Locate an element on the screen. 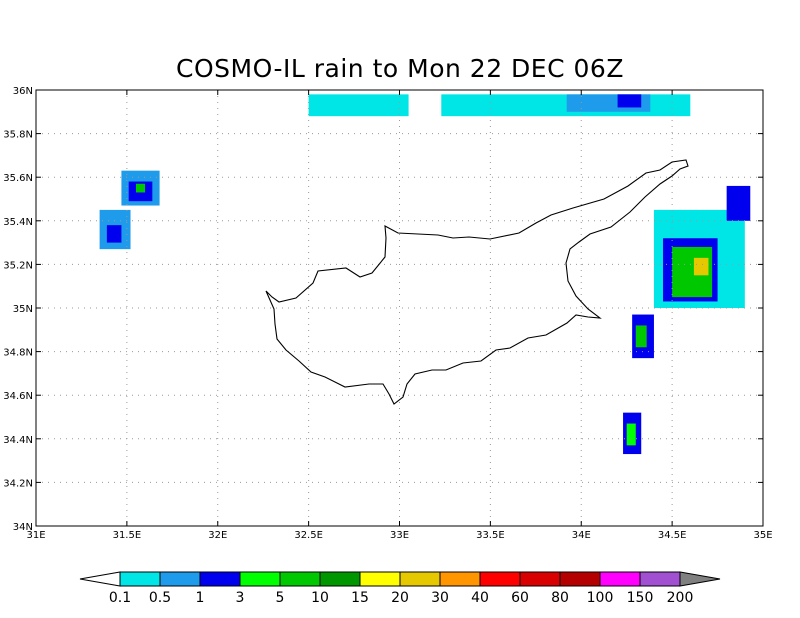 The width and height of the screenshot is (800, 618). colorbar-label: 0.5 is located at coordinates (160, 598).